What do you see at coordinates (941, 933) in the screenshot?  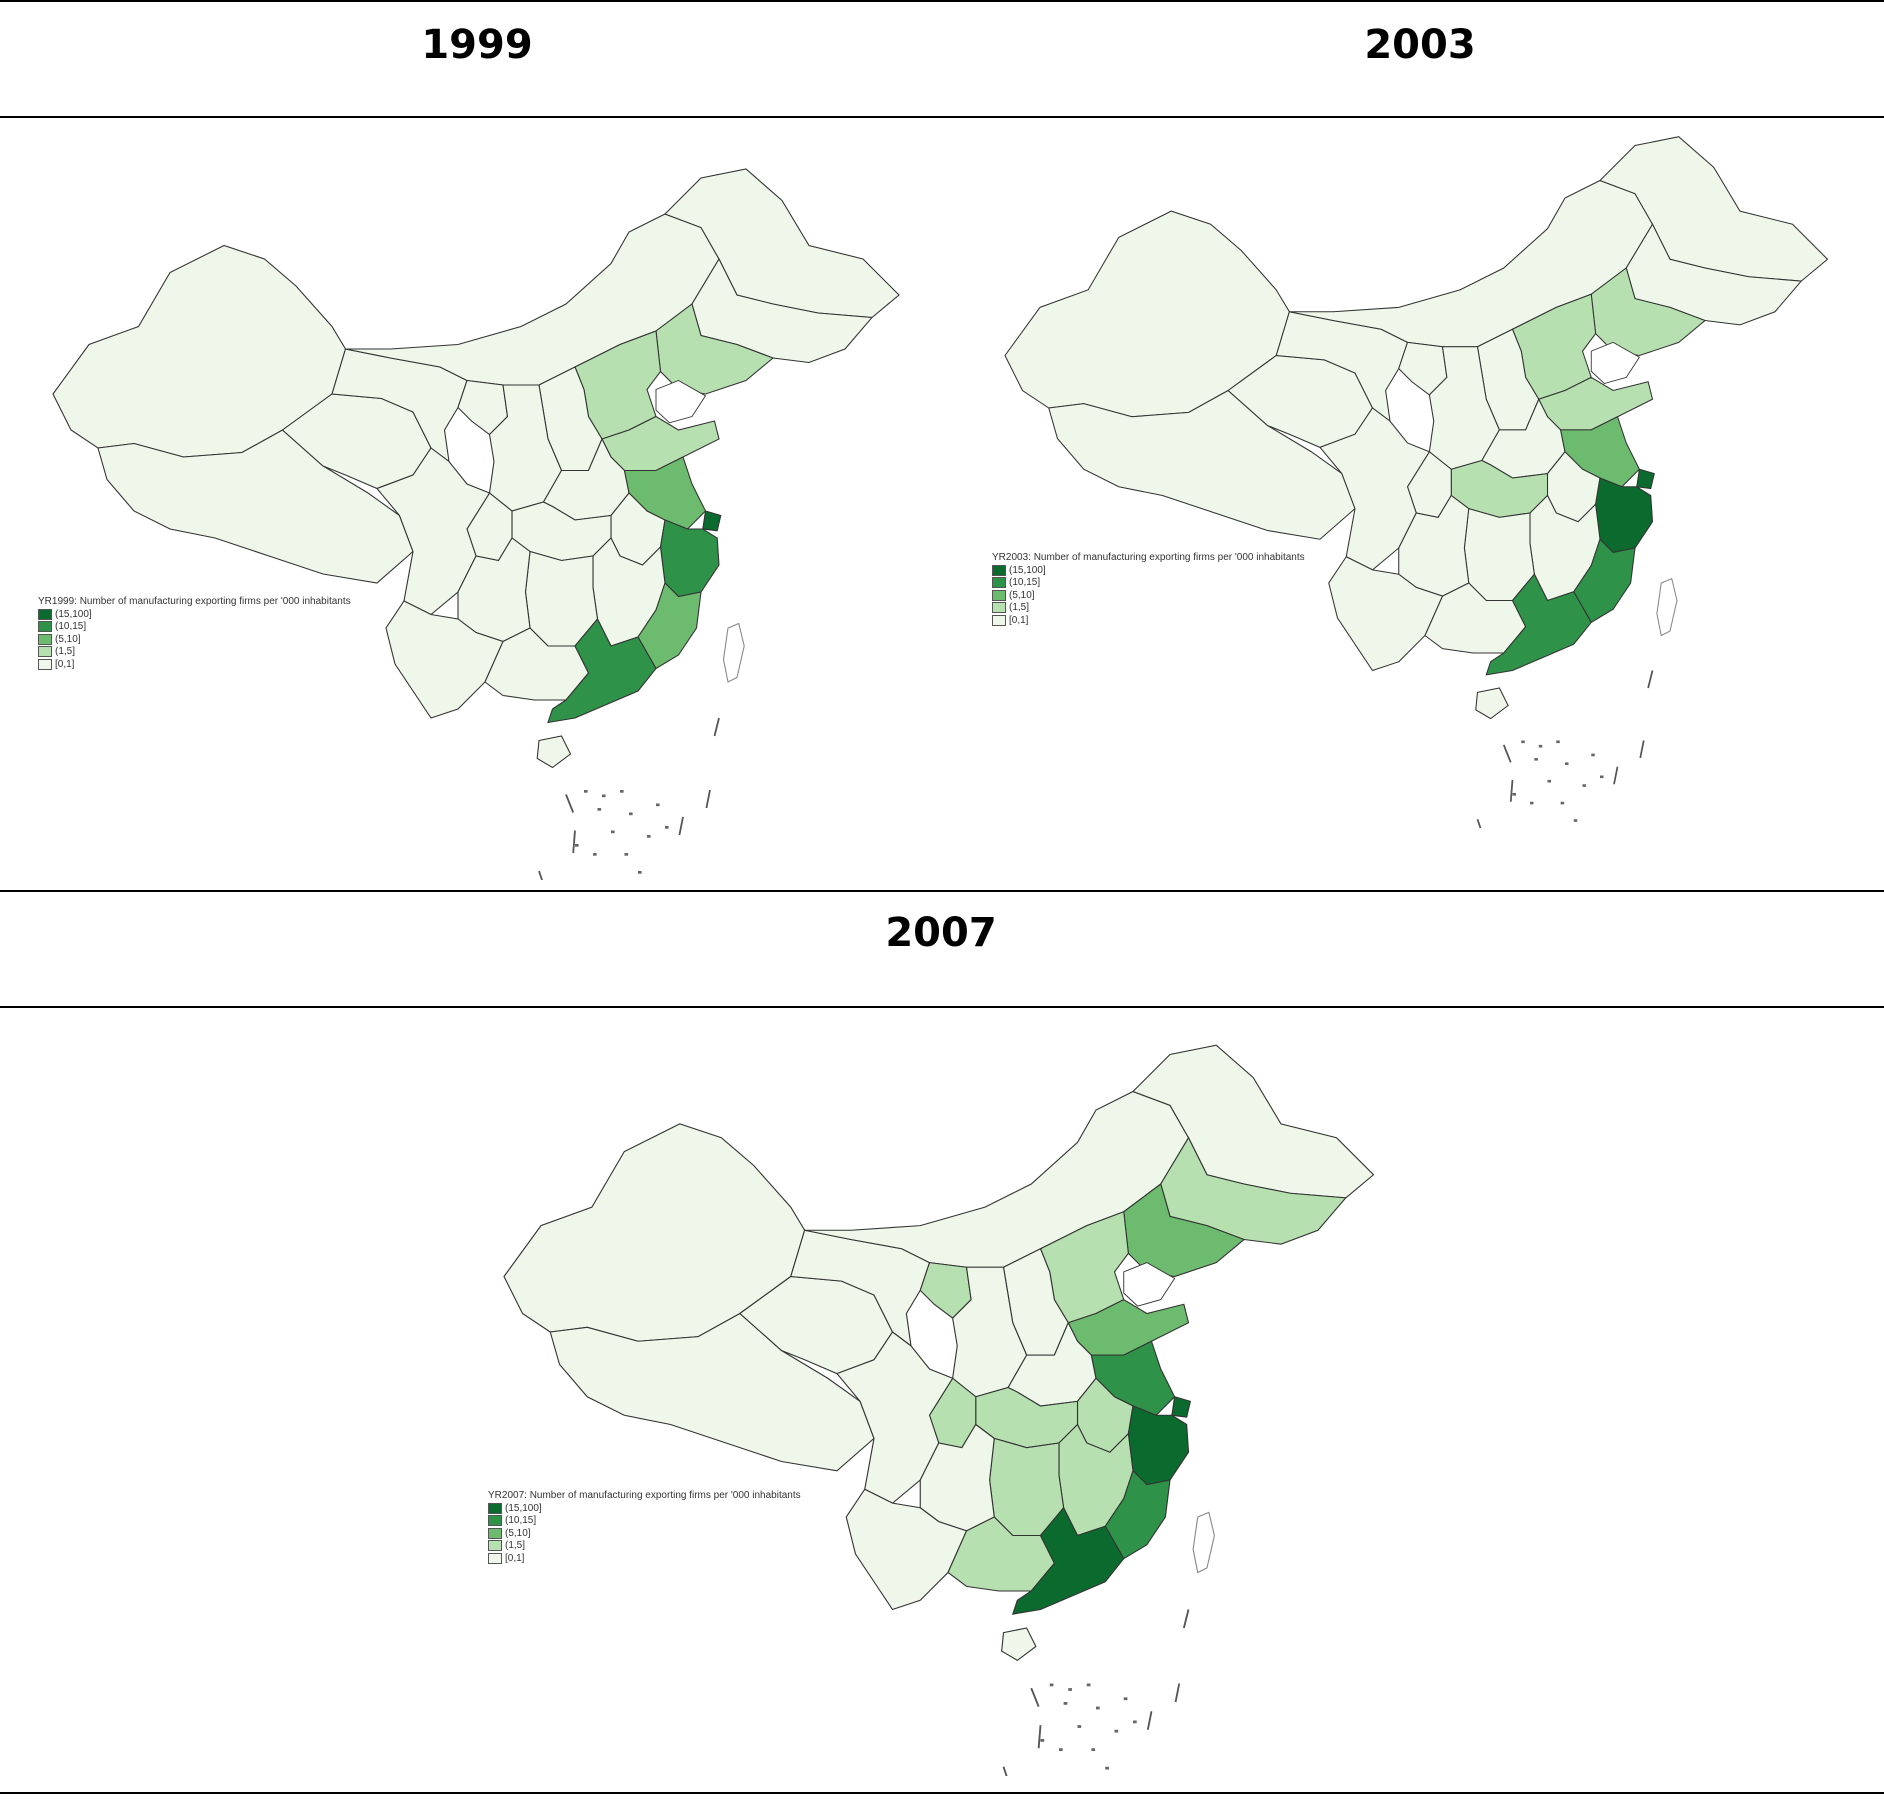 I see `year-title-2007: 2007` at bounding box center [941, 933].